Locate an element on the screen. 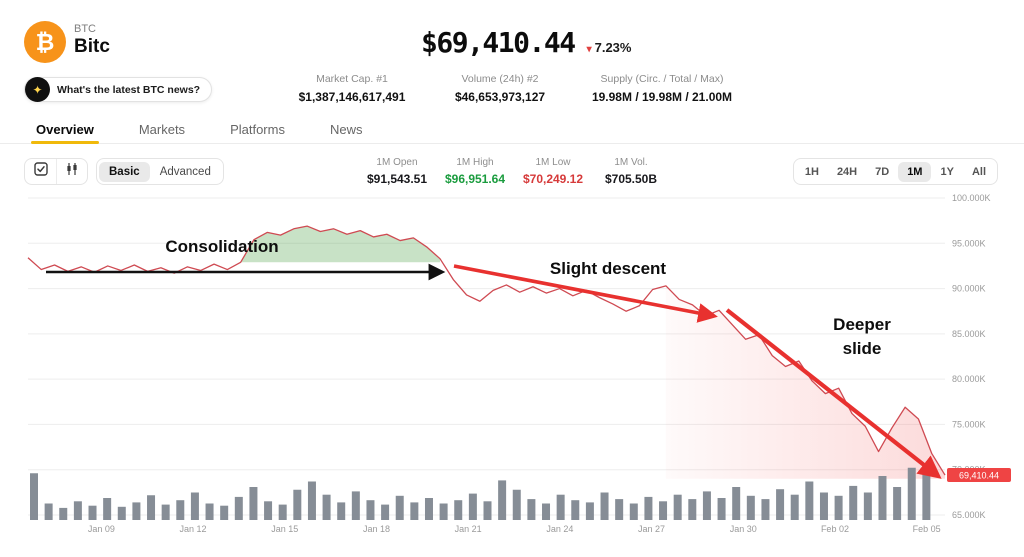 Image resolution: width=1024 pixels, height=557 pixels. stat-label: Supply (Circ. / Total / Max) is located at coordinates (662, 79).